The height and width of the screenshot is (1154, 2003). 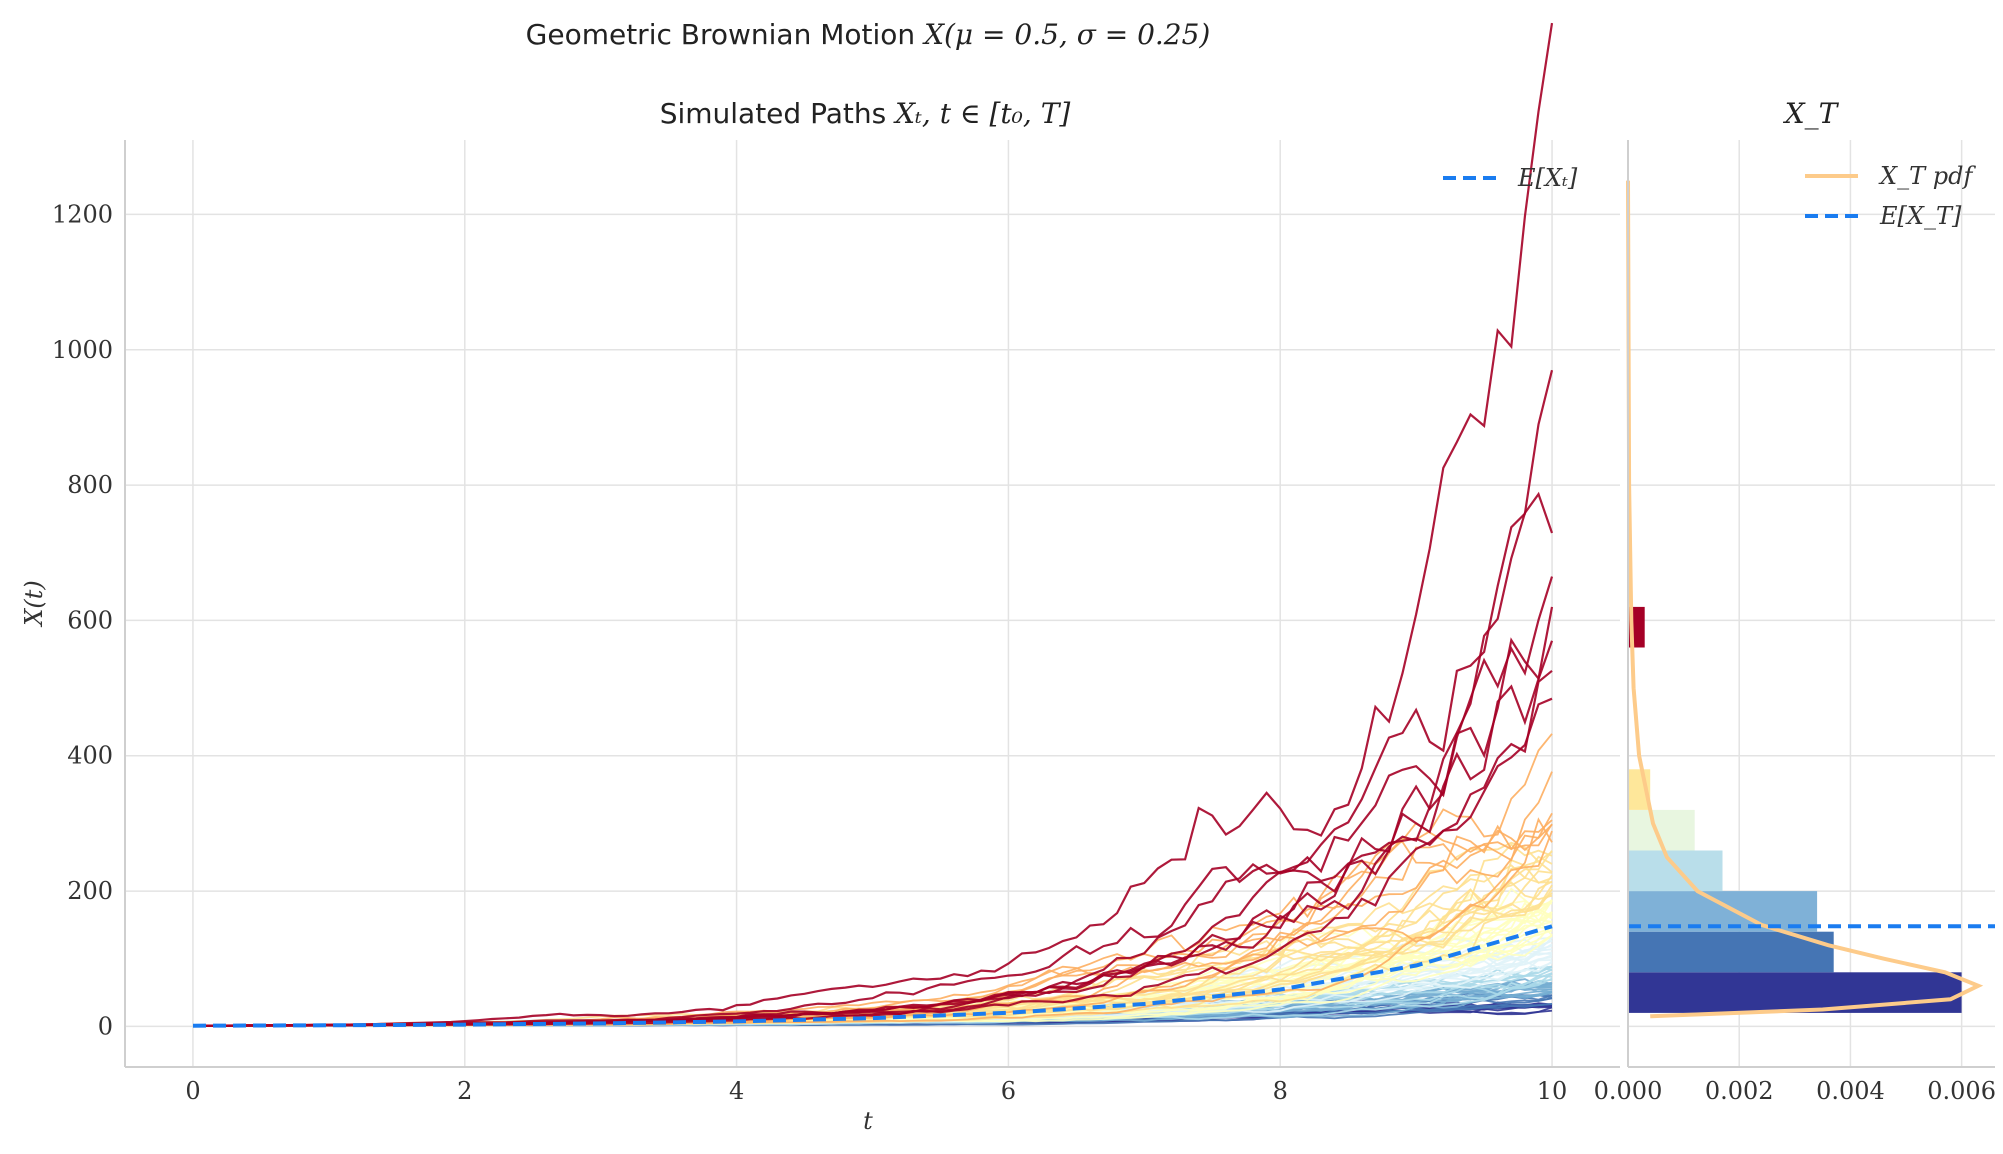 I want to click on expected-curve, so click(x=872, y=976).